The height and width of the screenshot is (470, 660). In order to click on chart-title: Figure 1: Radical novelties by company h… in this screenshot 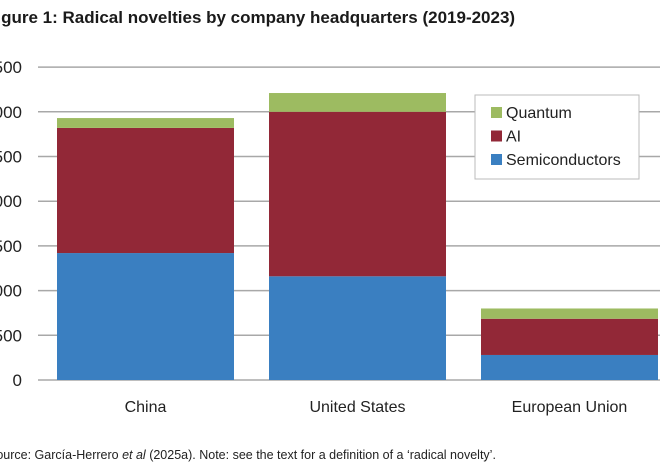, I will do `click(258, 17)`.